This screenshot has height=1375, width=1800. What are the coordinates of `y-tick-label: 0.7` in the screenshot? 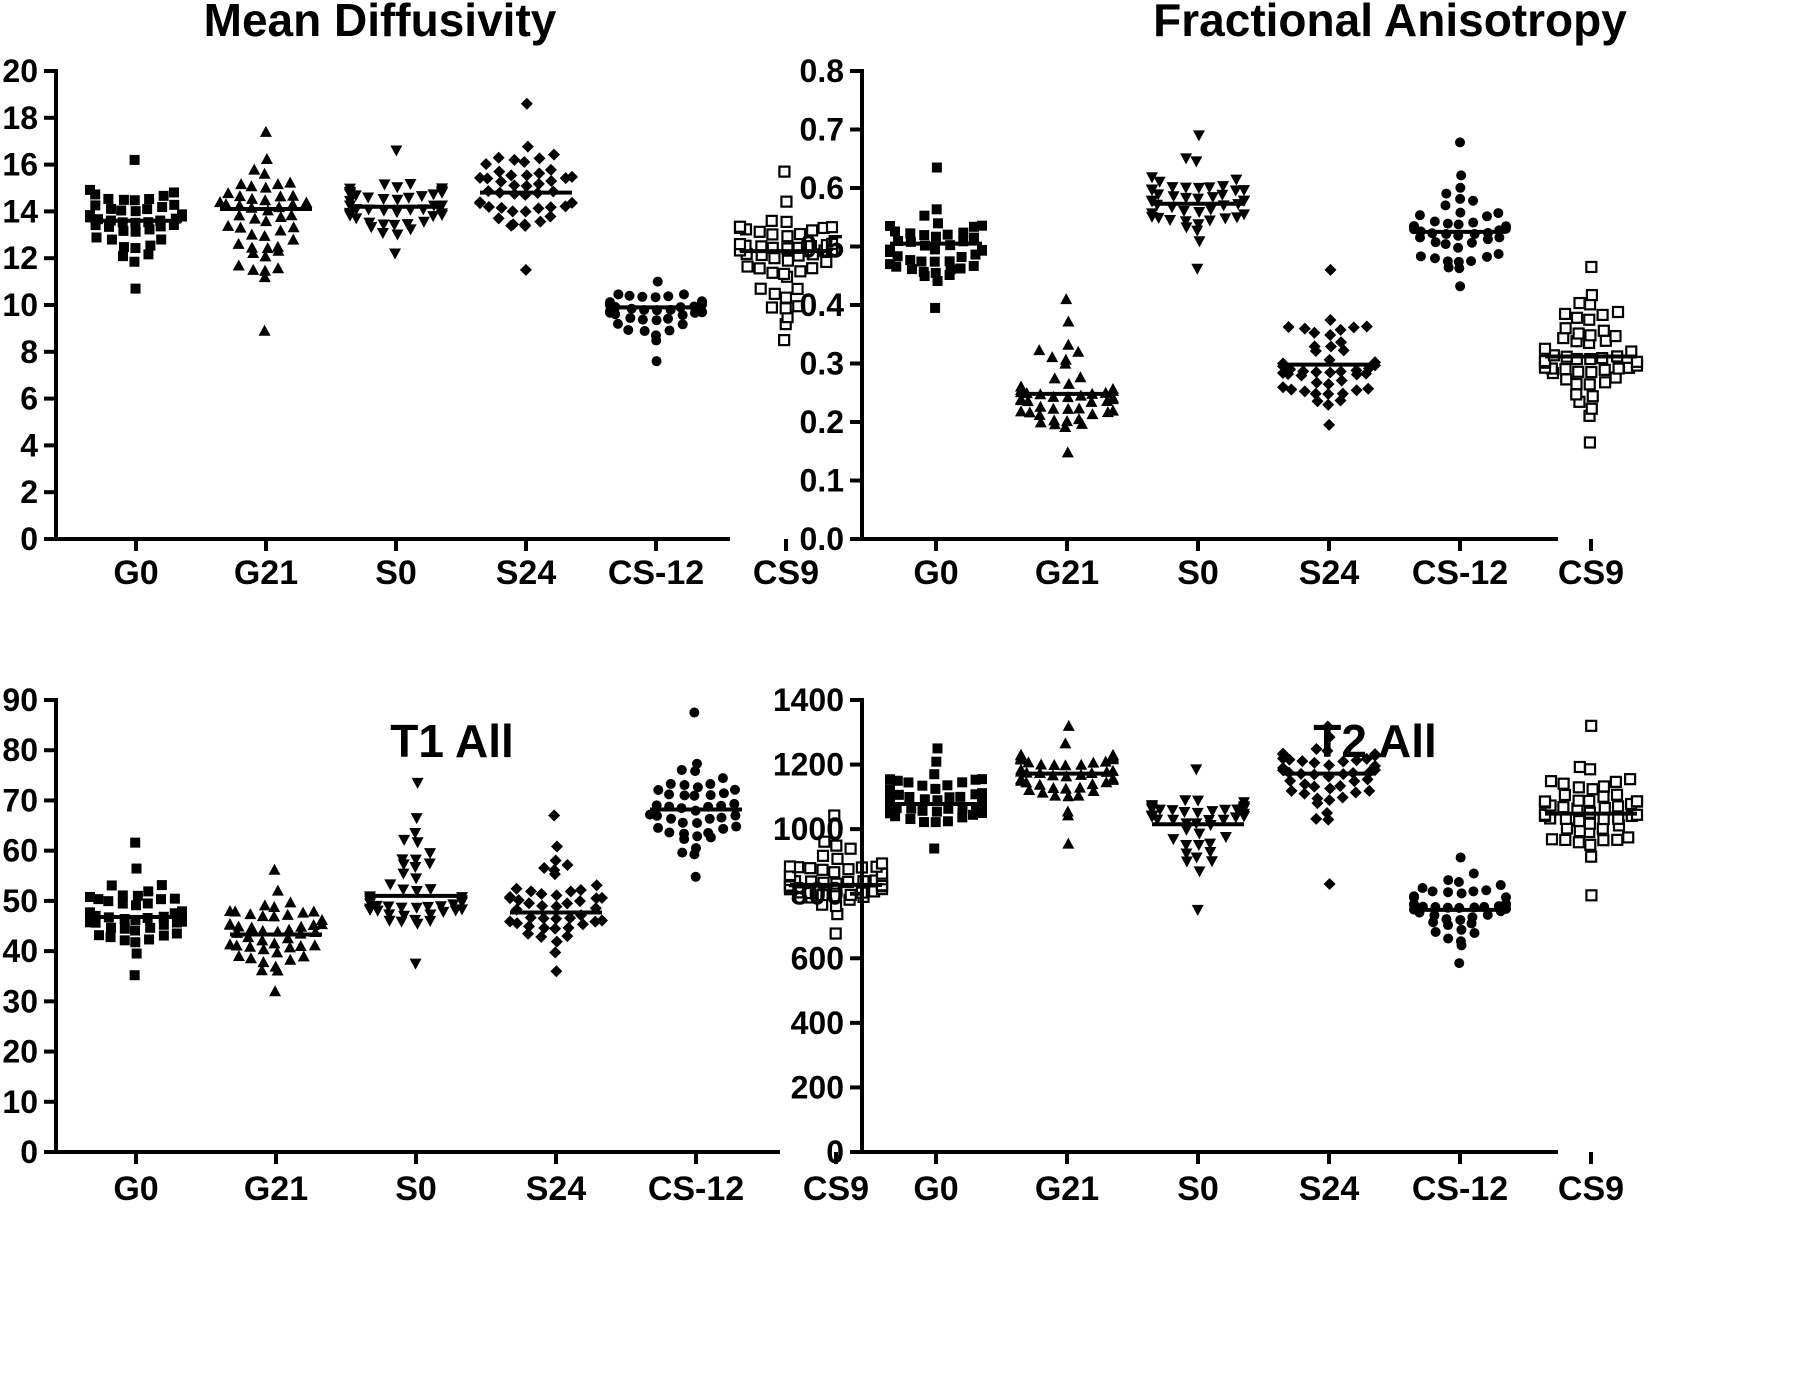 It's located at (822, 130).